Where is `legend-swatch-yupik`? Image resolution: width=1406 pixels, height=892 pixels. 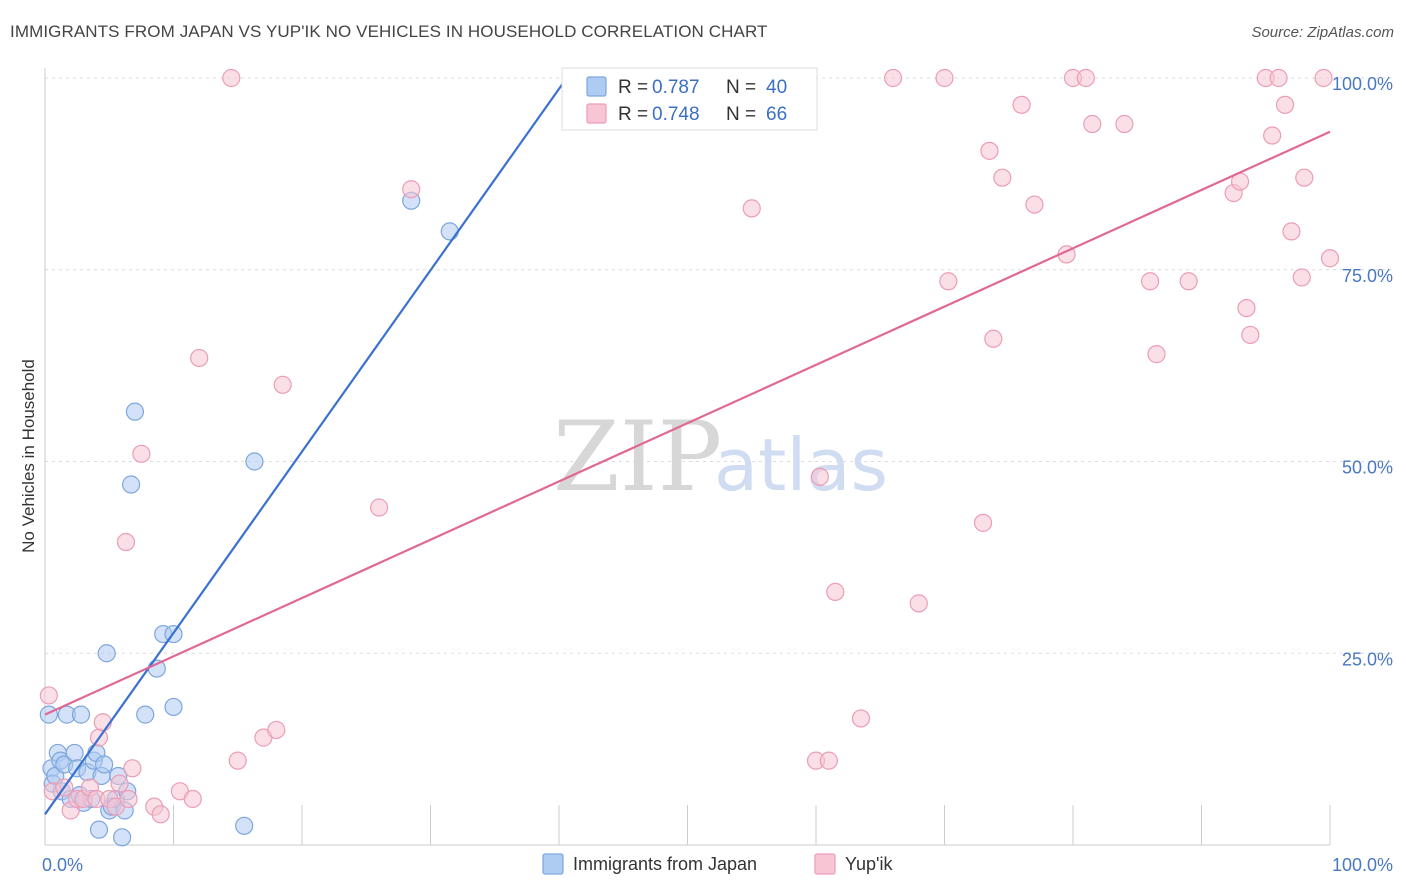
legend-swatch-yupik is located at coordinates (596, 113).